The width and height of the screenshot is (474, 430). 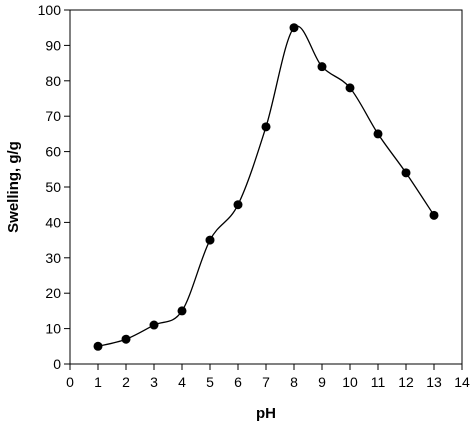 I want to click on y-tick-label: 100, so click(x=50, y=10).